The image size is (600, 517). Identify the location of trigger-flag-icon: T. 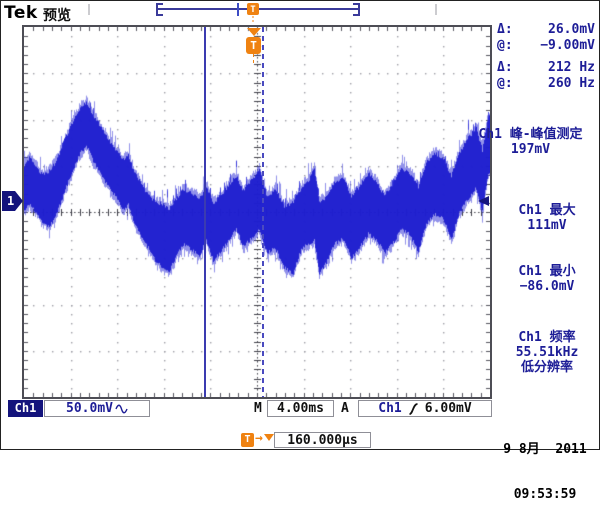
(253, 13).